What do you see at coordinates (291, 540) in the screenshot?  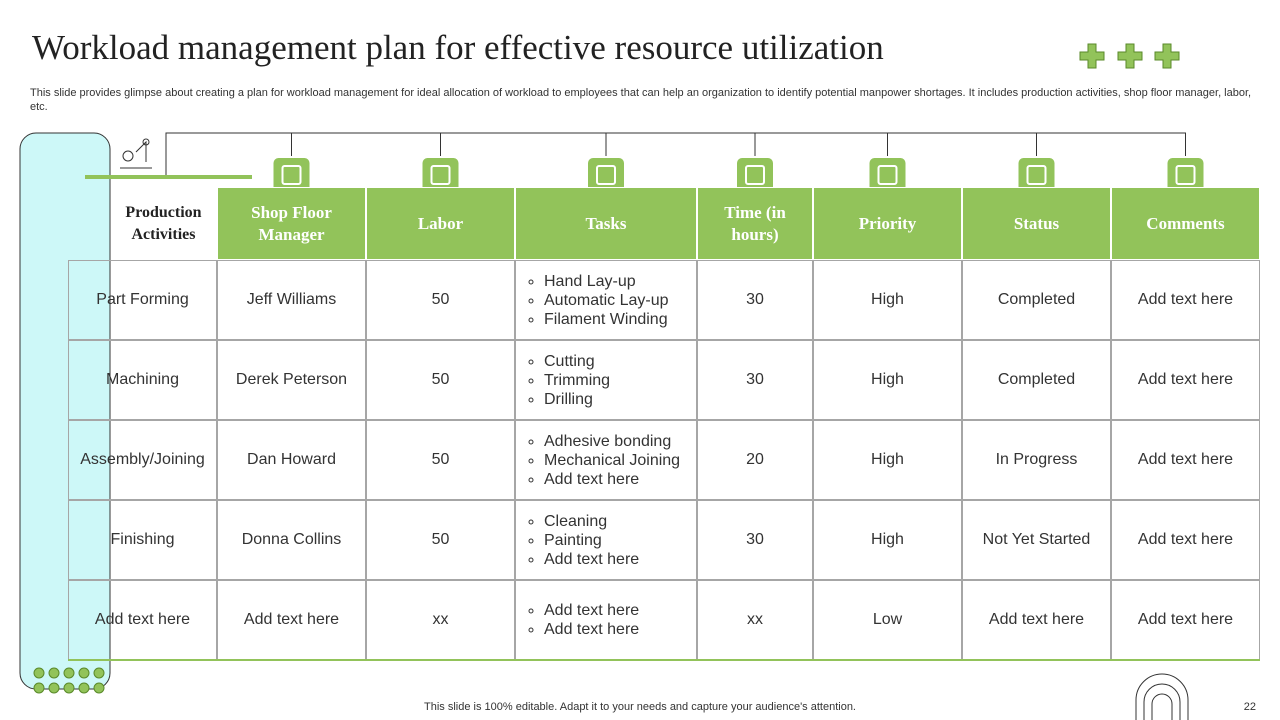 I see `table-cell: Donna Collins` at bounding box center [291, 540].